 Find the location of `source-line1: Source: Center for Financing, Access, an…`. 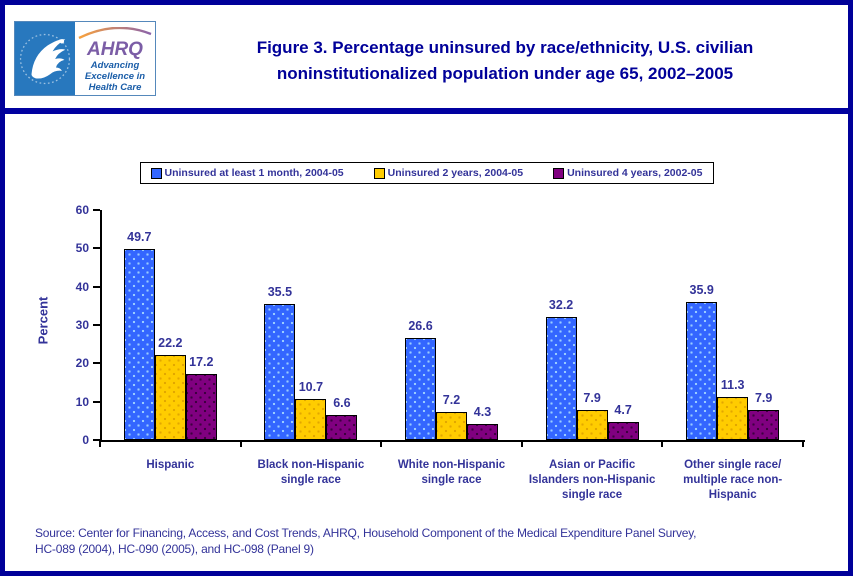

source-line1: Source: Center for Financing, Access, an… is located at coordinates (366, 533).